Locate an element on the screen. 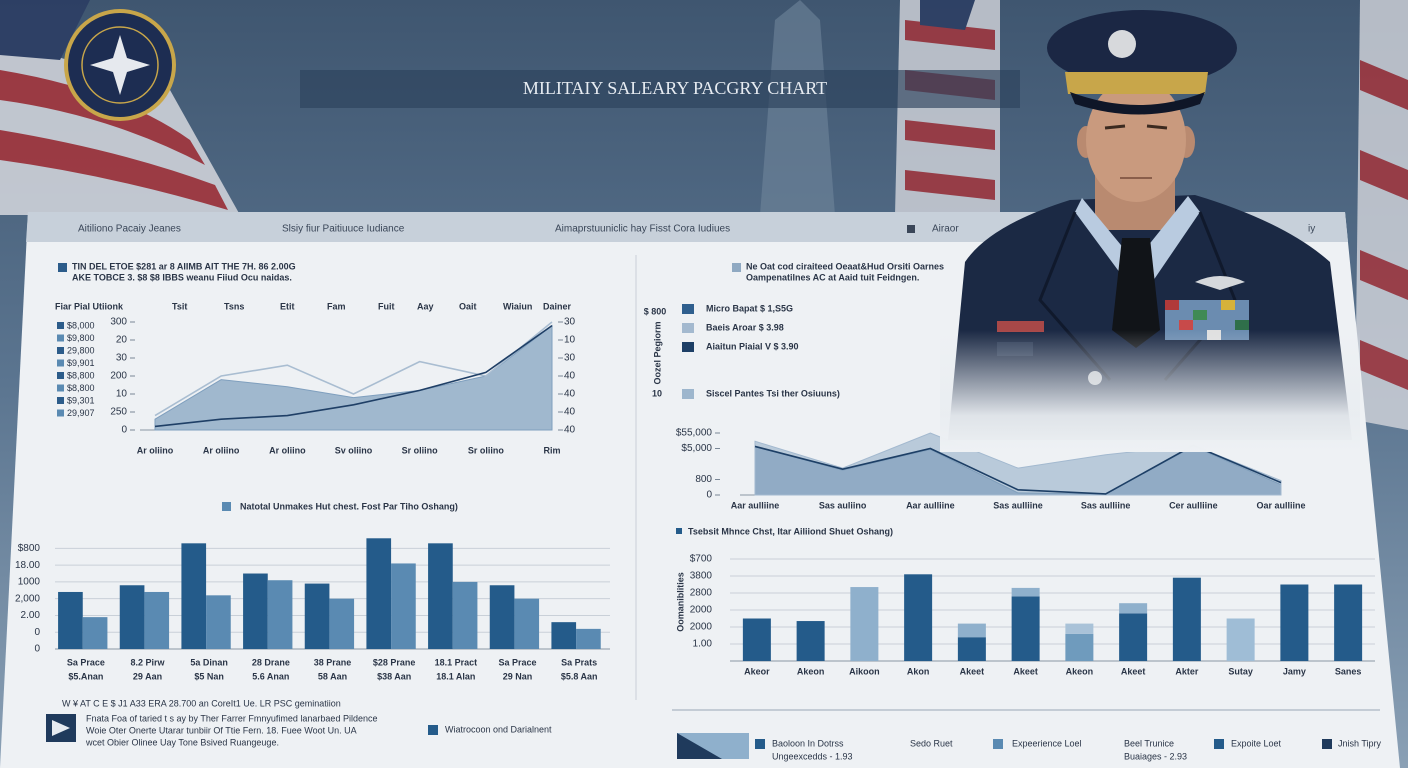 This screenshot has height=768, width=1408. column-header: Tsit is located at coordinates (179, 306).